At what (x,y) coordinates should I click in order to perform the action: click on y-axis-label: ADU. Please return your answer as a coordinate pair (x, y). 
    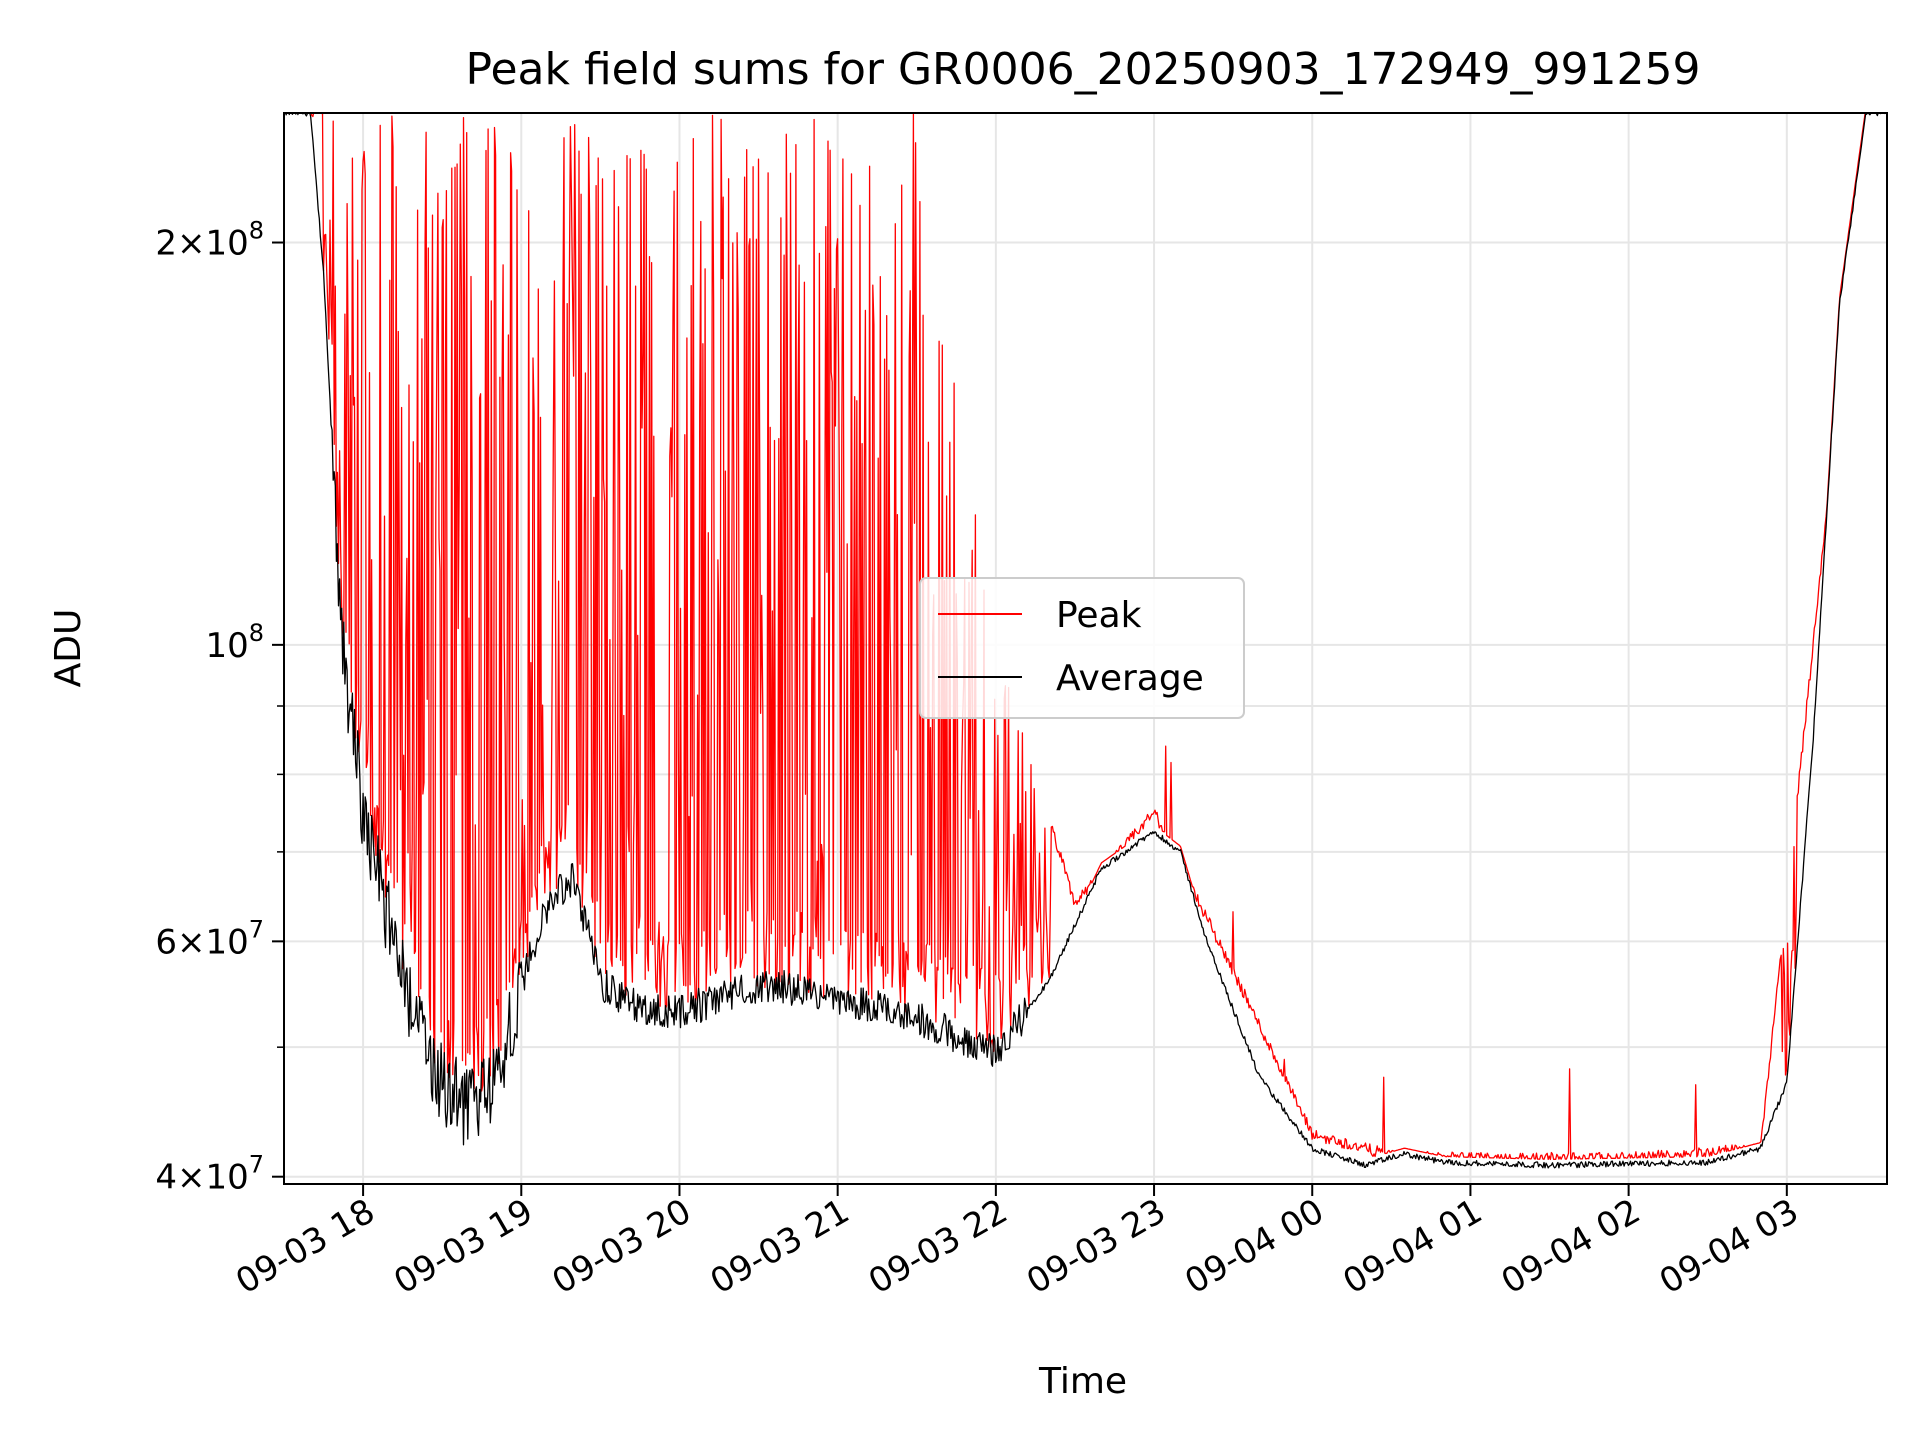
    Looking at the image, I should click on (68, 648).